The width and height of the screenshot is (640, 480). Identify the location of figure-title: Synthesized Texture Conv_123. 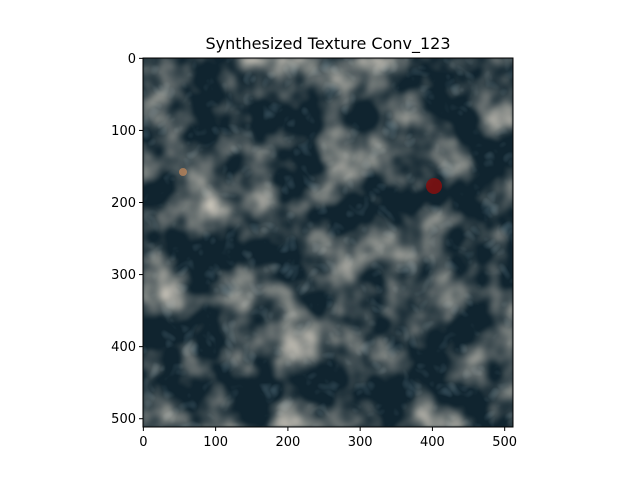
(327, 44).